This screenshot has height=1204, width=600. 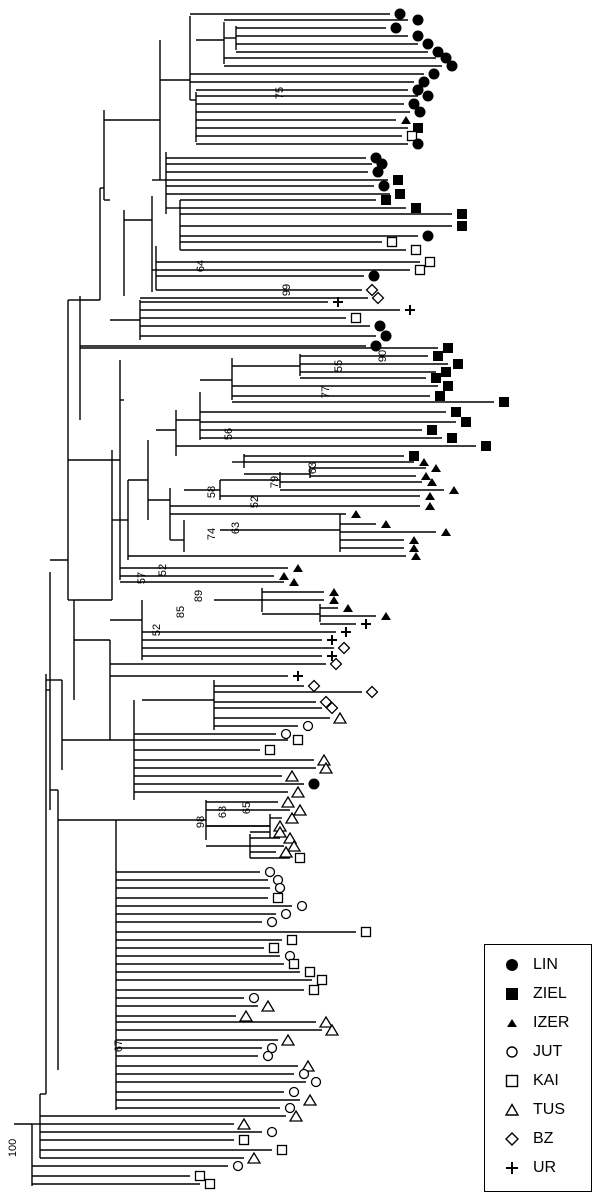 I want to click on legend-item-ziel: ZIEL, so click(x=535, y=994).